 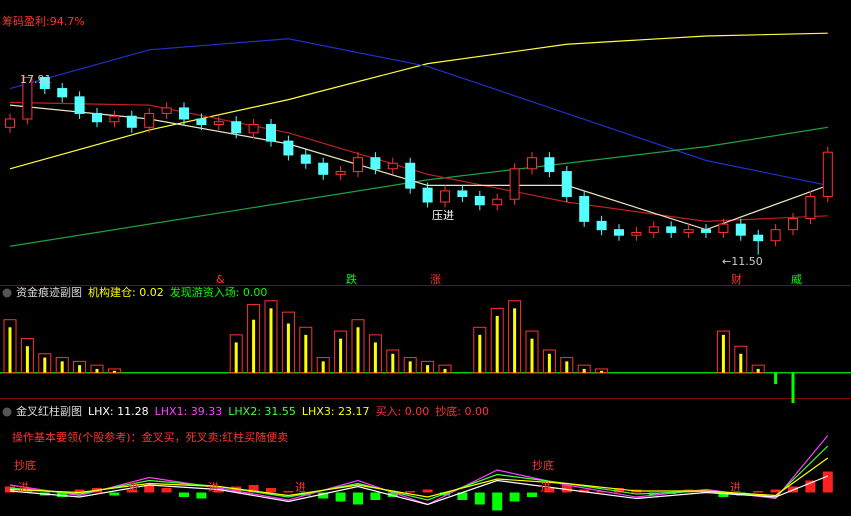 What do you see at coordinates (796, 279) in the screenshot?
I see `annotation: 威` at bounding box center [796, 279].